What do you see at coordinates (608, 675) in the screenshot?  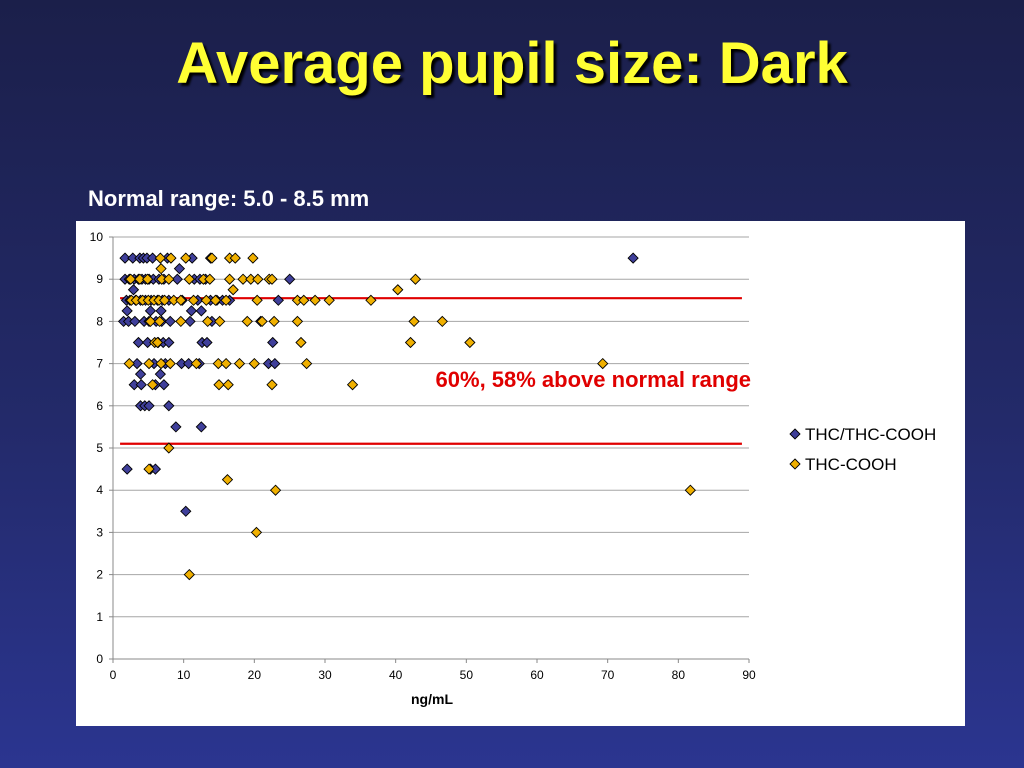 I see `x-tick-label: 70` at bounding box center [608, 675].